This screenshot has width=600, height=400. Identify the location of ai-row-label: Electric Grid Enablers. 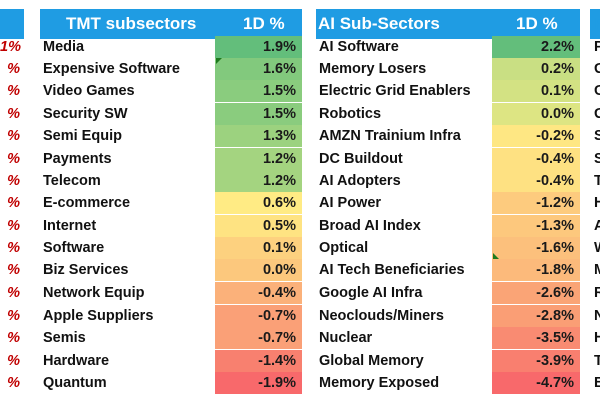
(395, 91).